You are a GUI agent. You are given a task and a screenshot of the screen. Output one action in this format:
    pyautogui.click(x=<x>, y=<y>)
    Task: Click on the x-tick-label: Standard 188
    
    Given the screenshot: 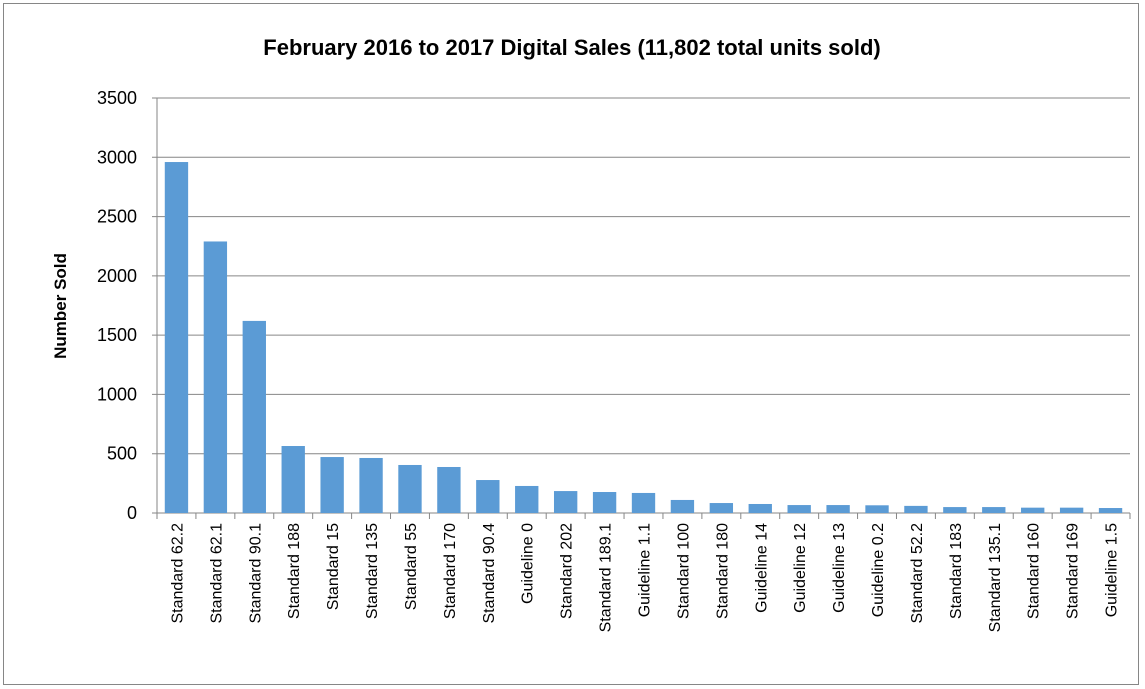 What is the action you would take?
    pyautogui.click(x=294, y=571)
    